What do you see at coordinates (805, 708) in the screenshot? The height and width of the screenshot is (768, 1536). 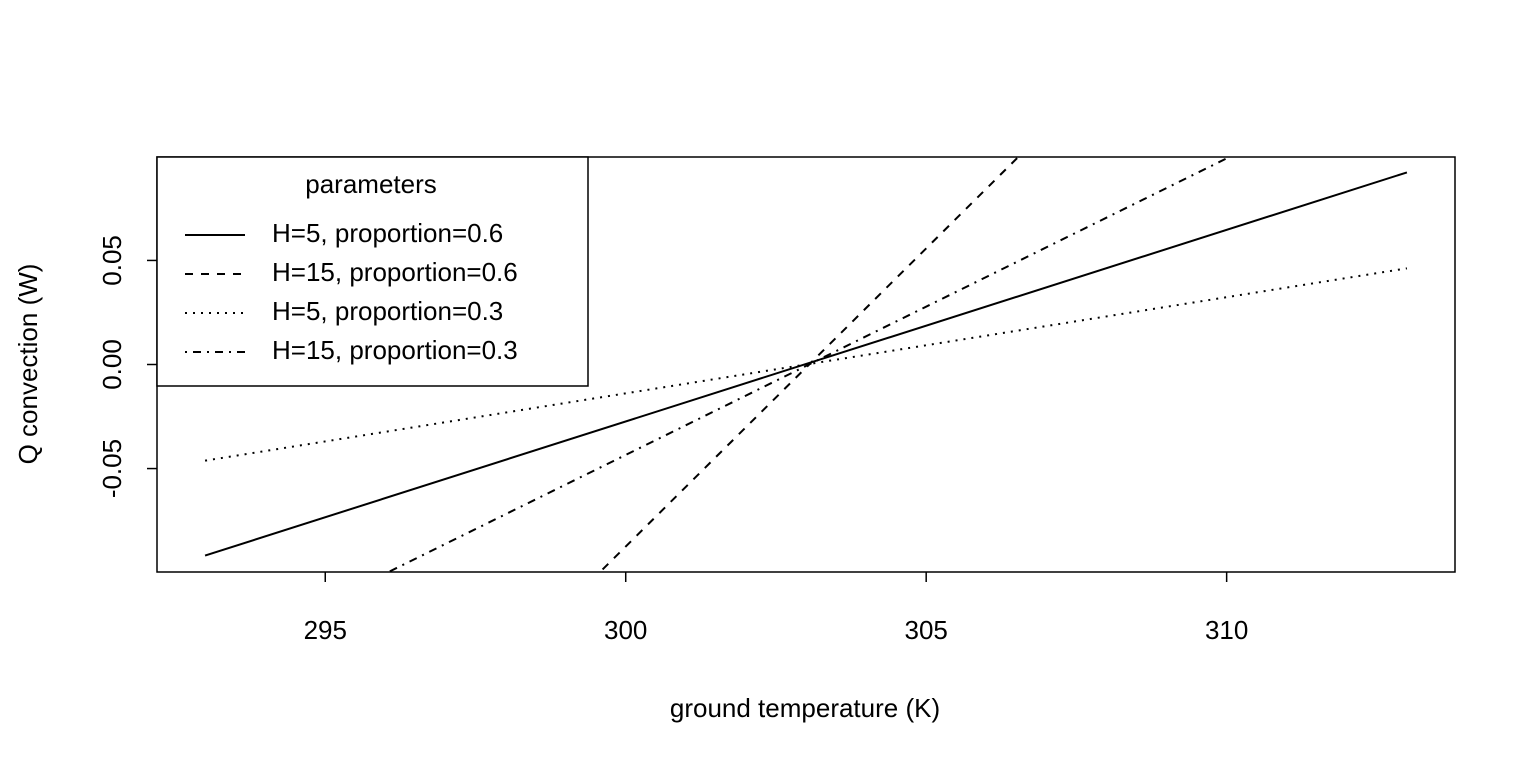 I see `x-axis-label: ground temperature (K)` at bounding box center [805, 708].